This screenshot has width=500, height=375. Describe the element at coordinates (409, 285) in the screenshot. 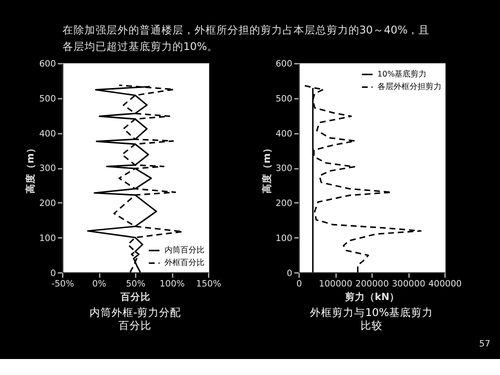

I see `x-tick-label: 300000` at that location.